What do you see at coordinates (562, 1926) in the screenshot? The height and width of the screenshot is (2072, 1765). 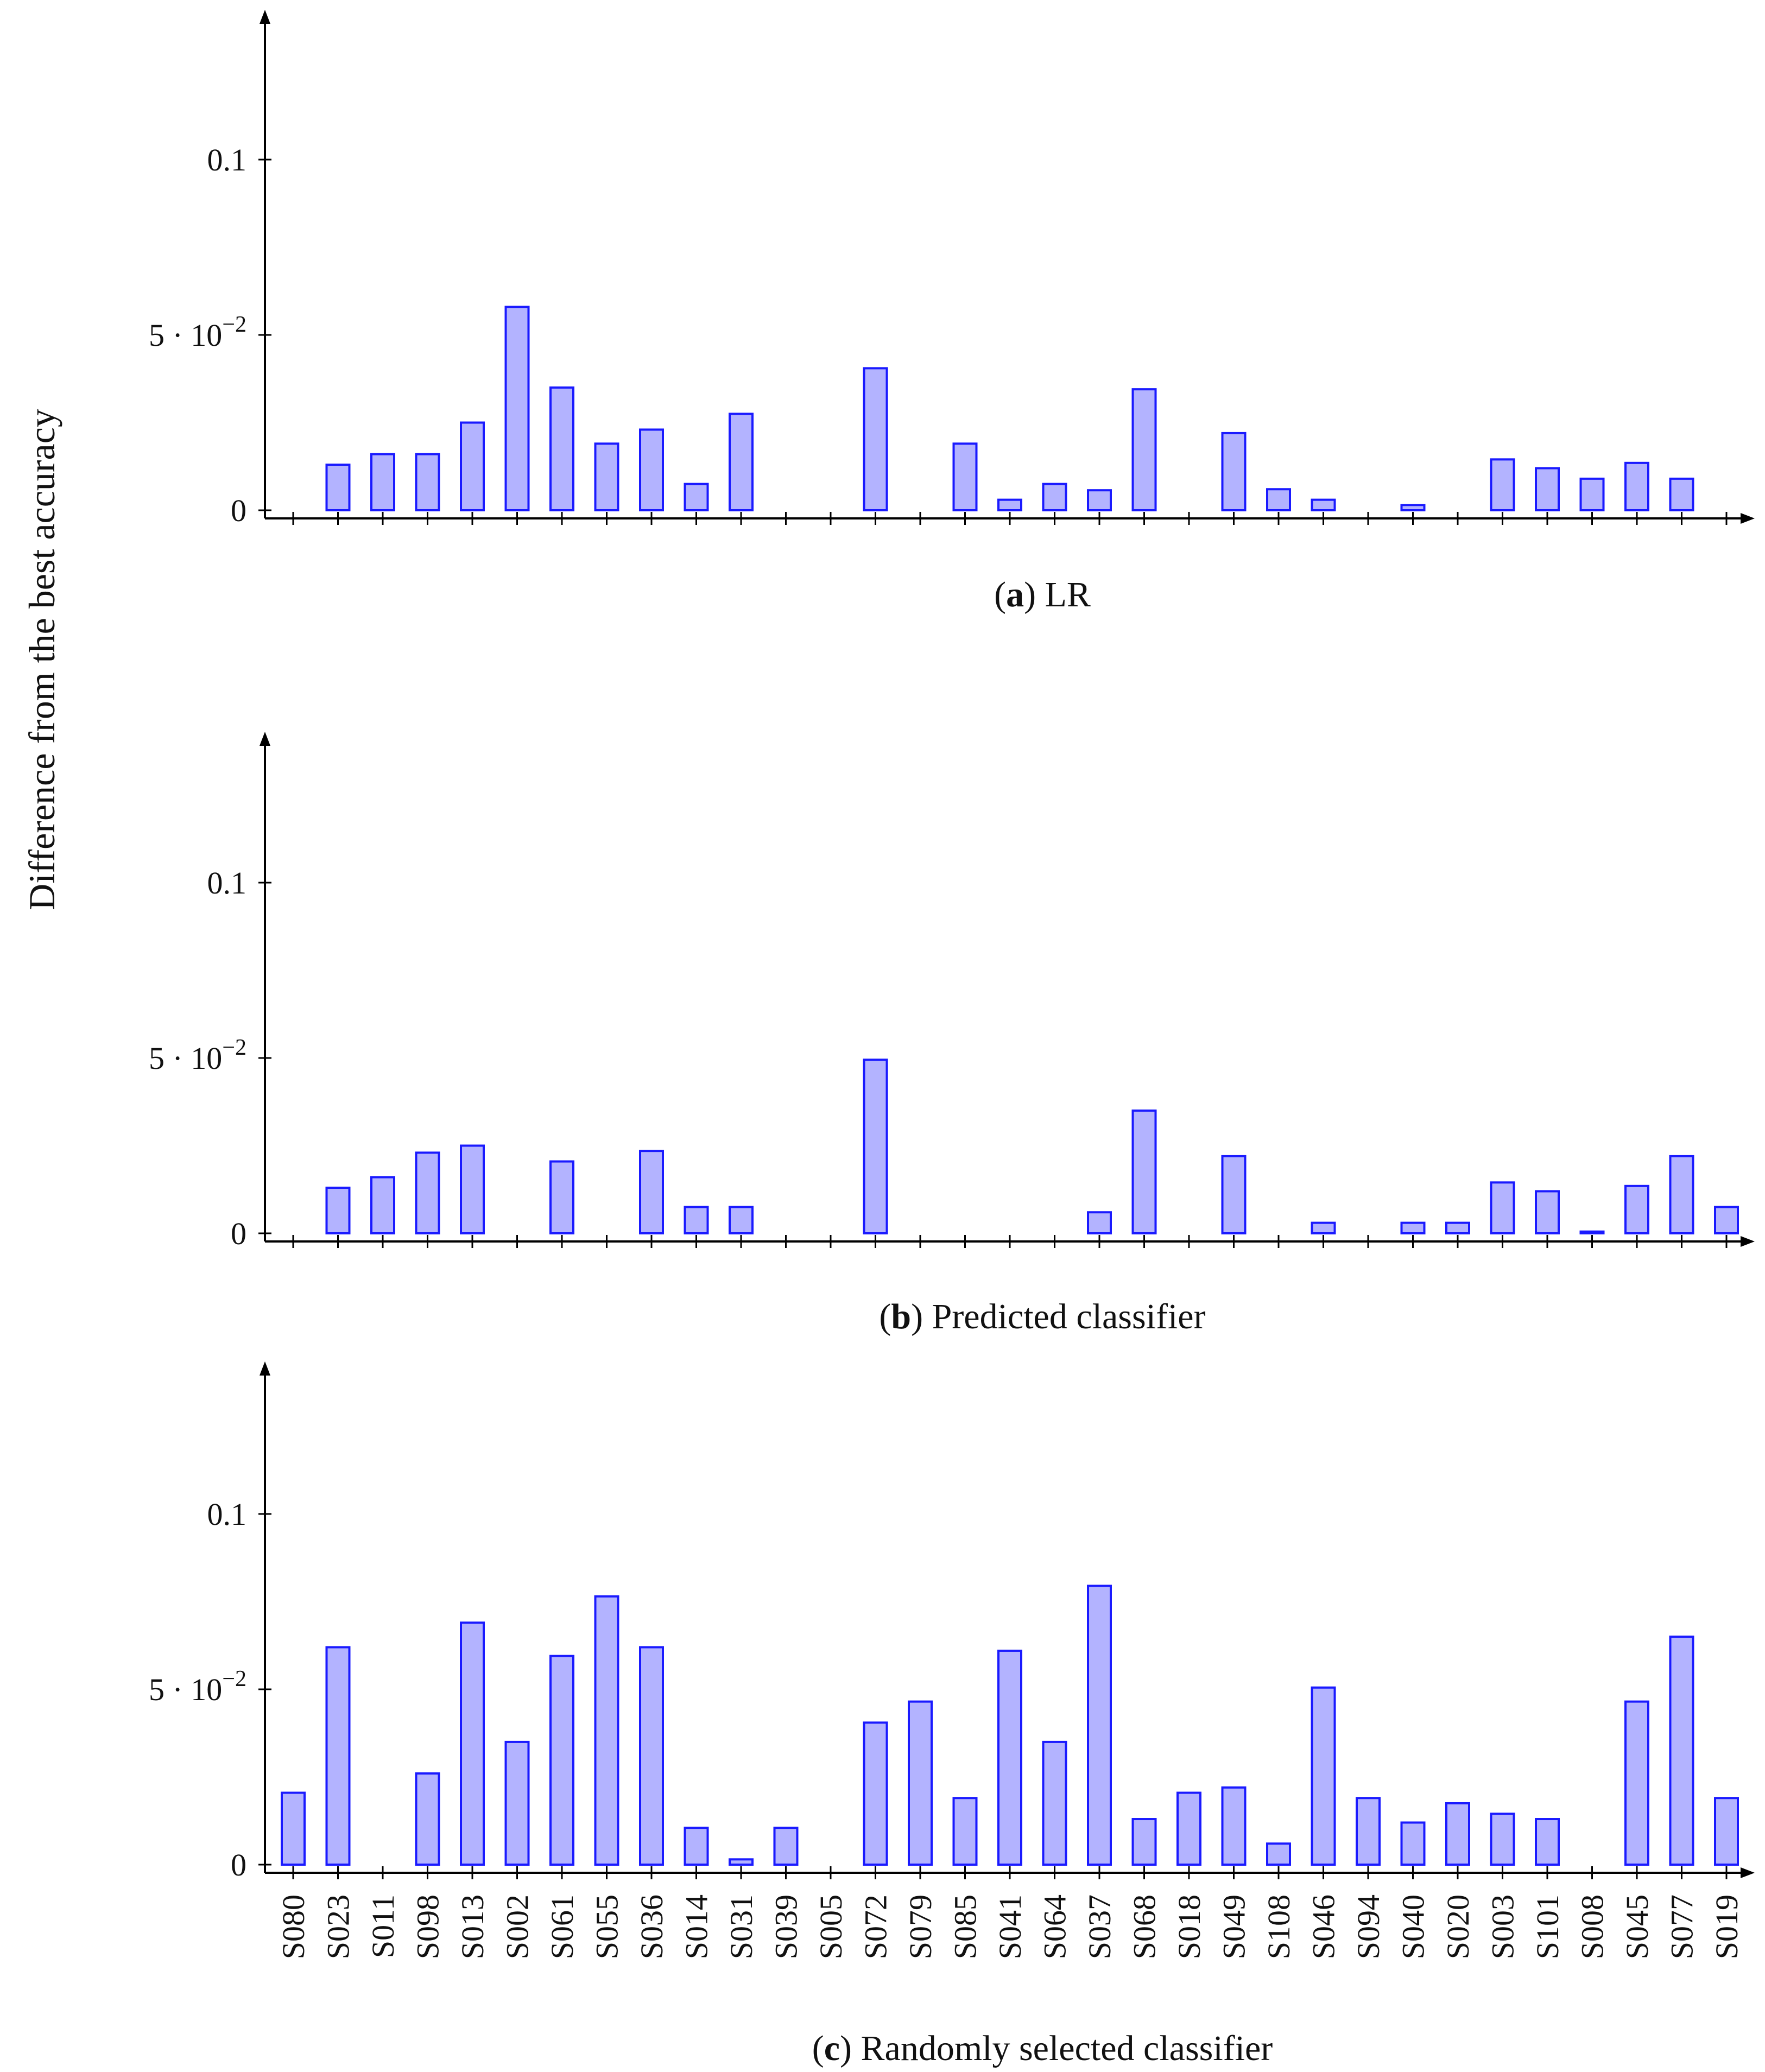 I see `category-label-S061: S061` at bounding box center [562, 1926].